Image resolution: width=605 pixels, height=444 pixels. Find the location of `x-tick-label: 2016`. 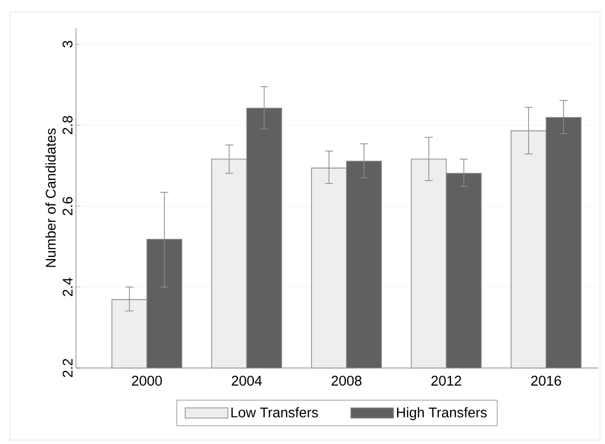

x-tick-label: 2016 is located at coordinates (546, 381).